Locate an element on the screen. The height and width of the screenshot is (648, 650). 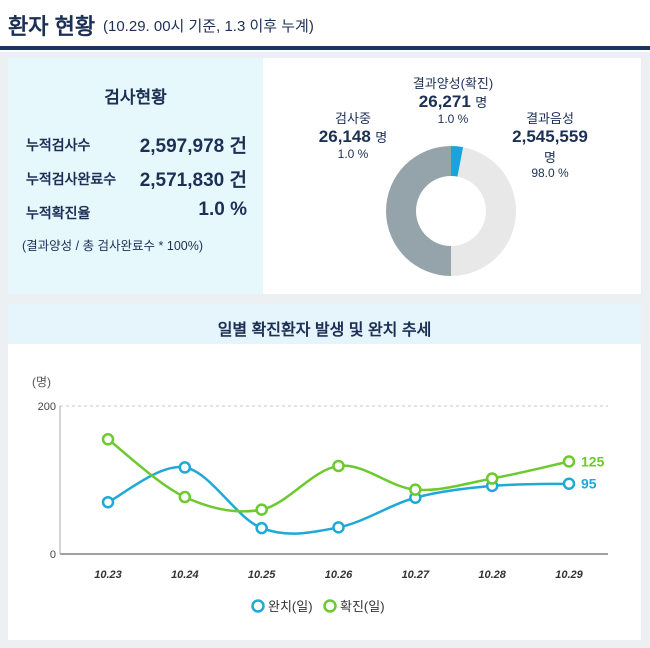
positive-count: 26,271 is located at coordinates (444, 101).